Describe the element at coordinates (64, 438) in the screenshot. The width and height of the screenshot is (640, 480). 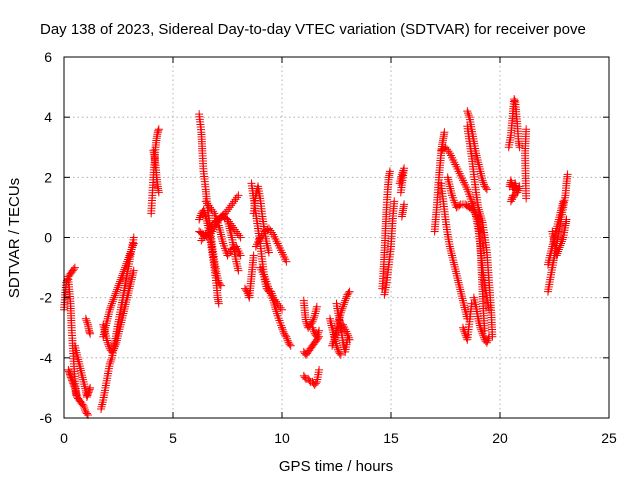
I see `x-tick-label: 0` at that location.